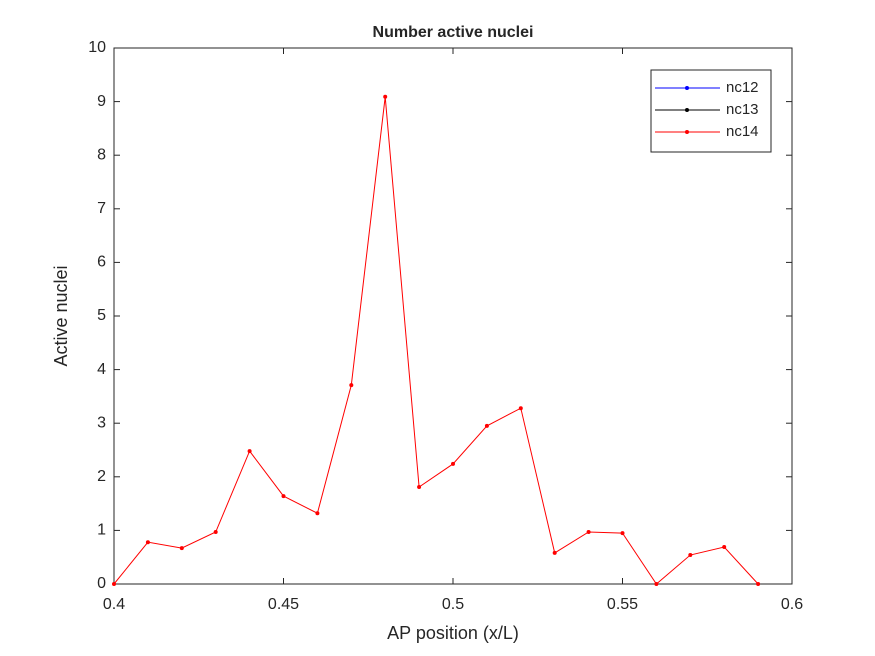 The height and width of the screenshot is (656, 875). I want to click on x-tick-label: 0.4, so click(114, 604).